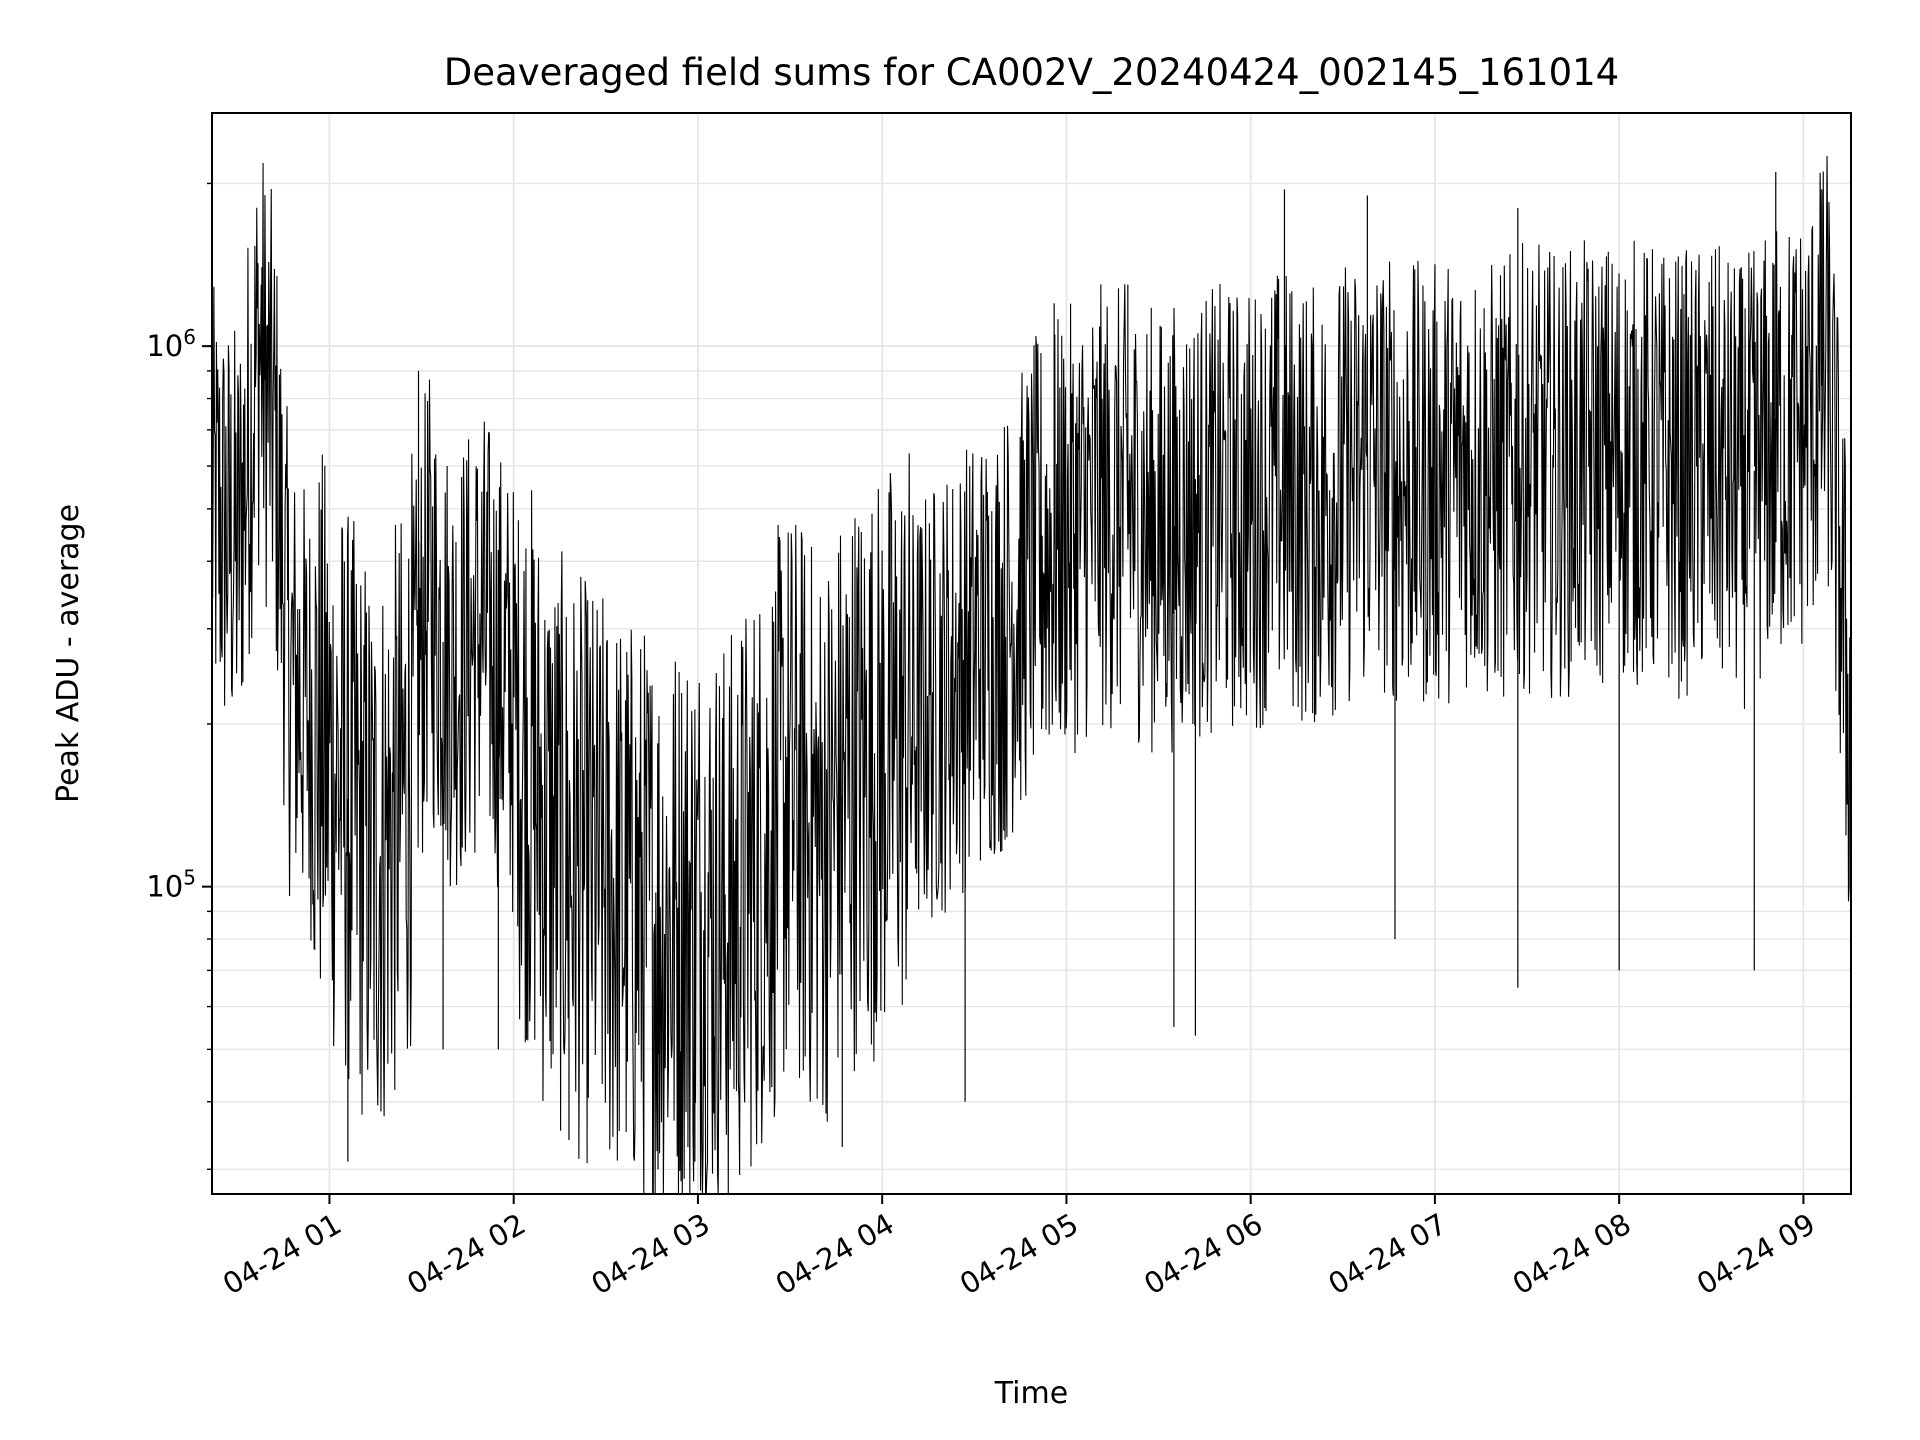  What do you see at coordinates (179, 676) in the screenshot?
I see `y-axis: 10⁵ 10⁶` at bounding box center [179, 676].